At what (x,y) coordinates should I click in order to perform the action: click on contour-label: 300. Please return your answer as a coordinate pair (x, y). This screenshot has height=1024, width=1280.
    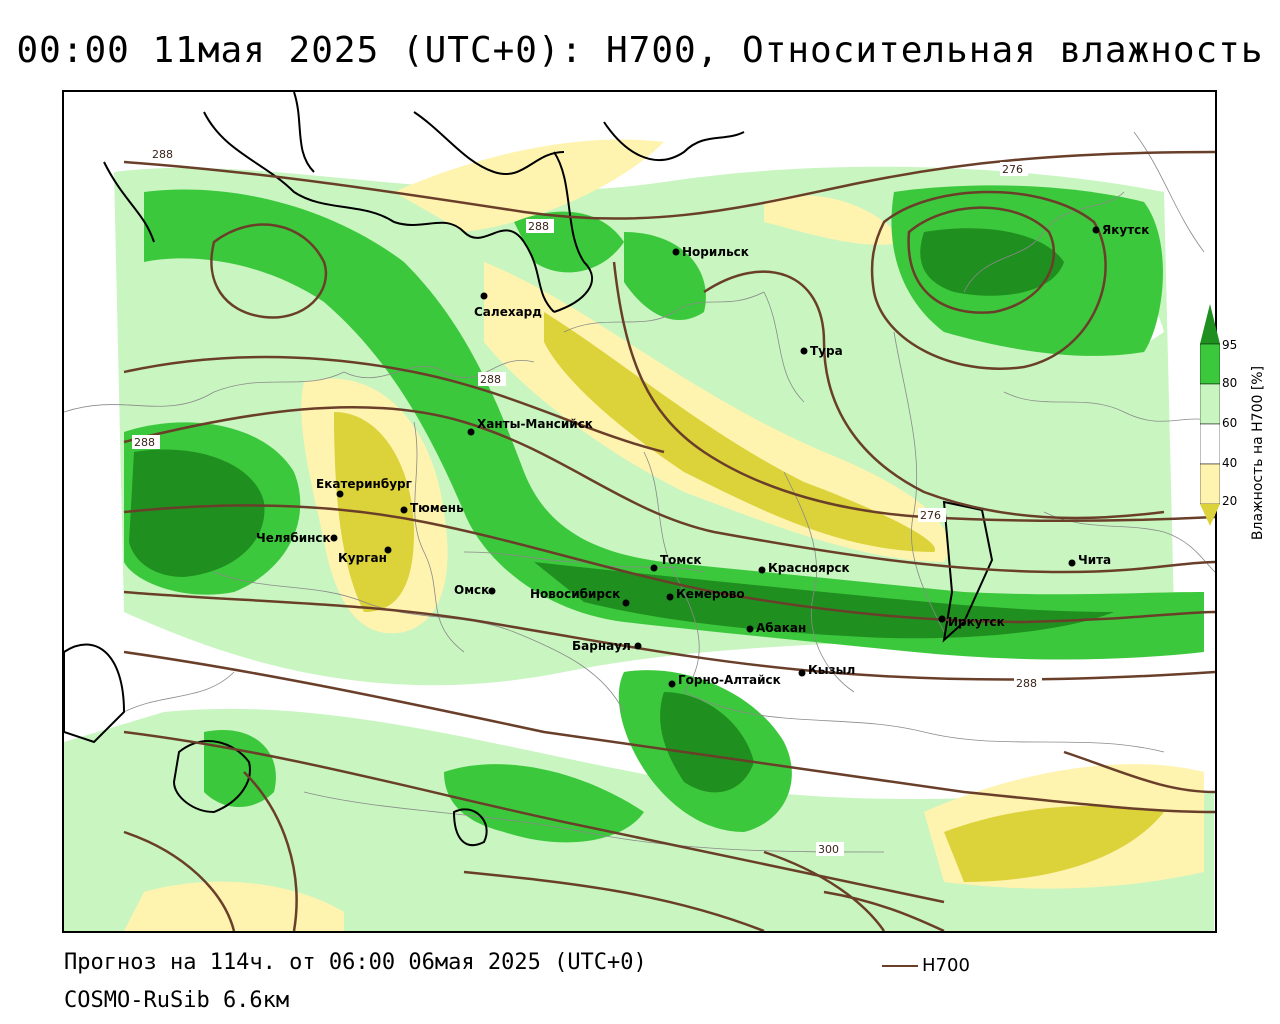
    Looking at the image, I should click on (828, 849).